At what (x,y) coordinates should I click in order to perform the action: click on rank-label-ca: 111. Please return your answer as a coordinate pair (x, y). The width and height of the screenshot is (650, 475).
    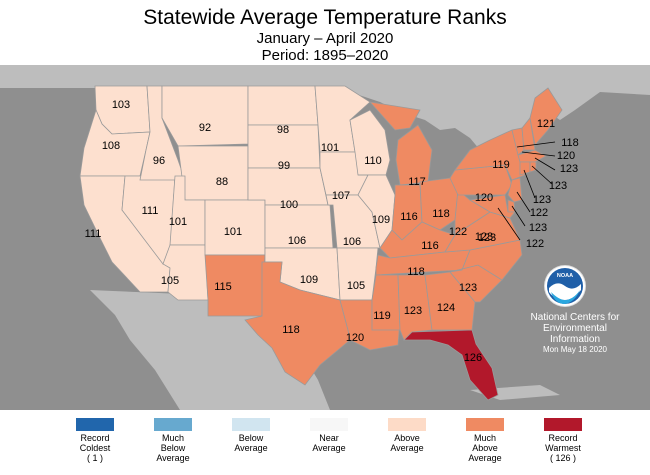
    Looking at the image, I should click on (93, 234).